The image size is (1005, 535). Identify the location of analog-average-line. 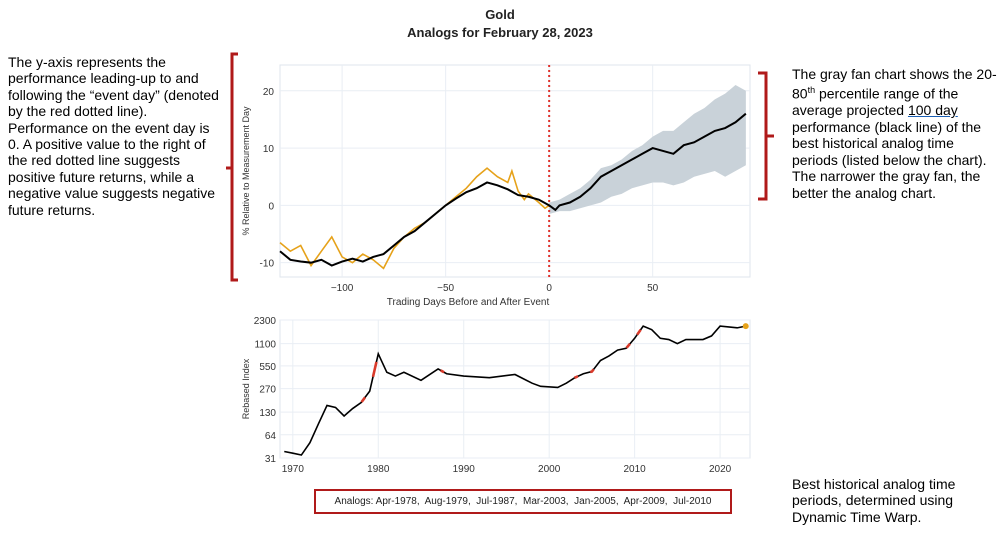
(513, 189).